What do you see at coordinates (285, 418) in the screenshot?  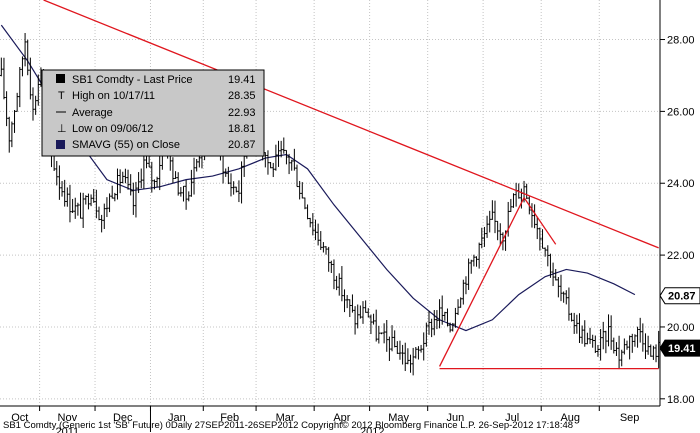 I see `month-label: Mar` at bounding box center [285, 418].